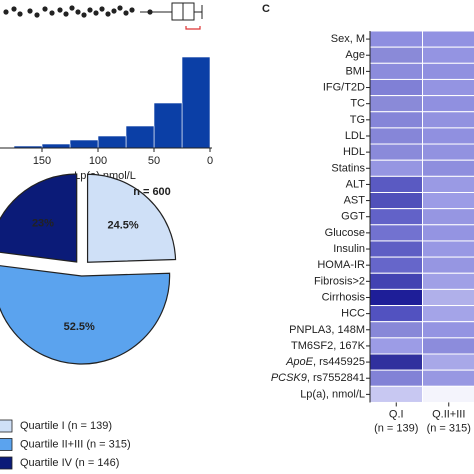 This screenshot has height=474, width=474. I want to click on column-label: Q.I, so click(396, 414).